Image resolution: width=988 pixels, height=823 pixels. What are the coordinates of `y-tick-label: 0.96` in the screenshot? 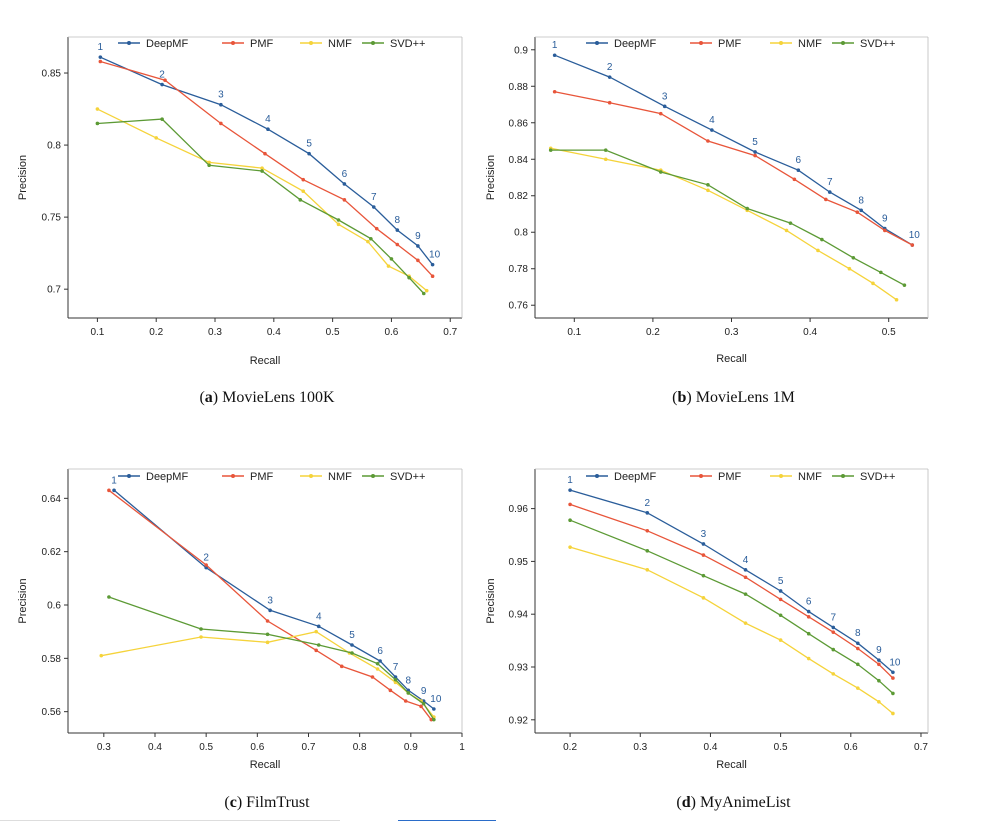 It's located at (519, 509).